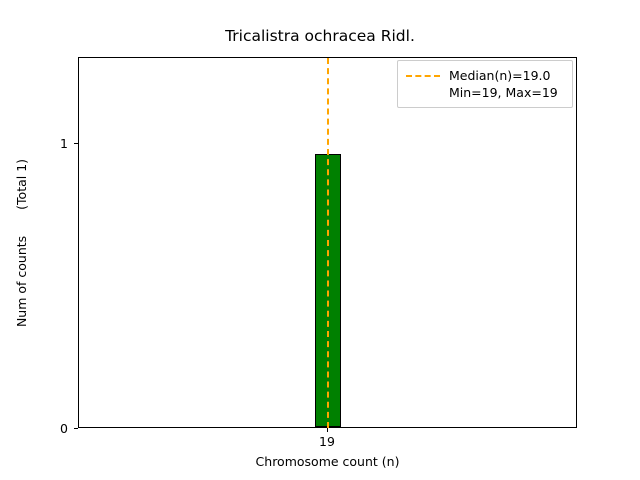 This screenshot has height=480, width=640. I want to click on legend-item-minmax: Min=19, Max=19, so click(485, 92).